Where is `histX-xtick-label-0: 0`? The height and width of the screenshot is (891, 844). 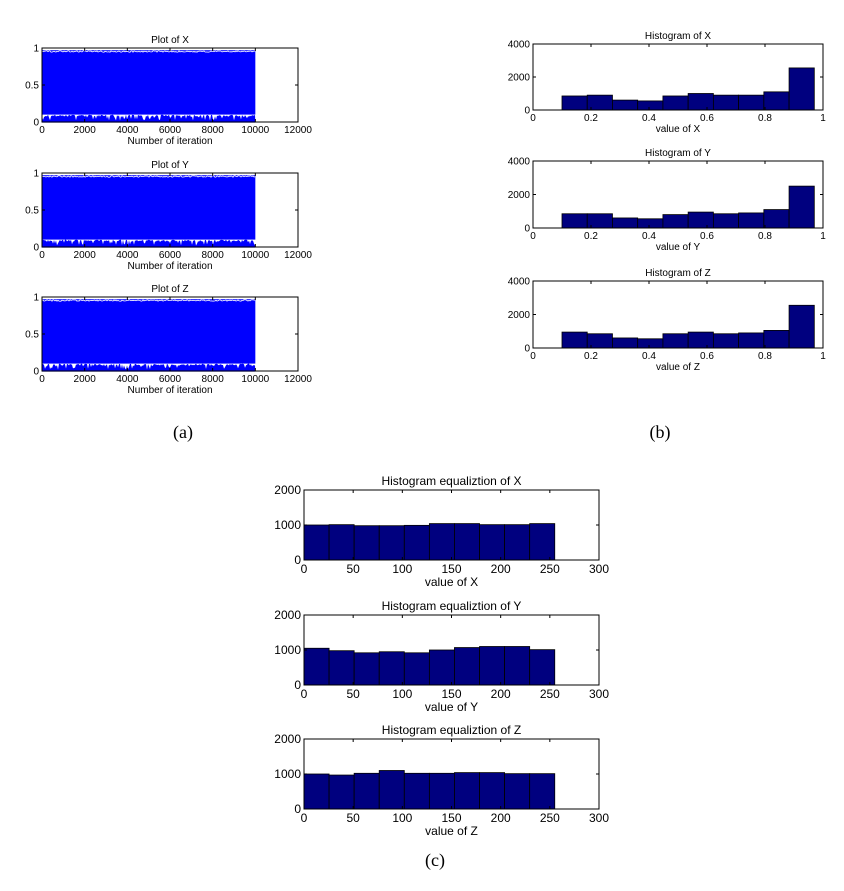
histX-xtick-label-0: 0 is located at coordinates (533, 118).